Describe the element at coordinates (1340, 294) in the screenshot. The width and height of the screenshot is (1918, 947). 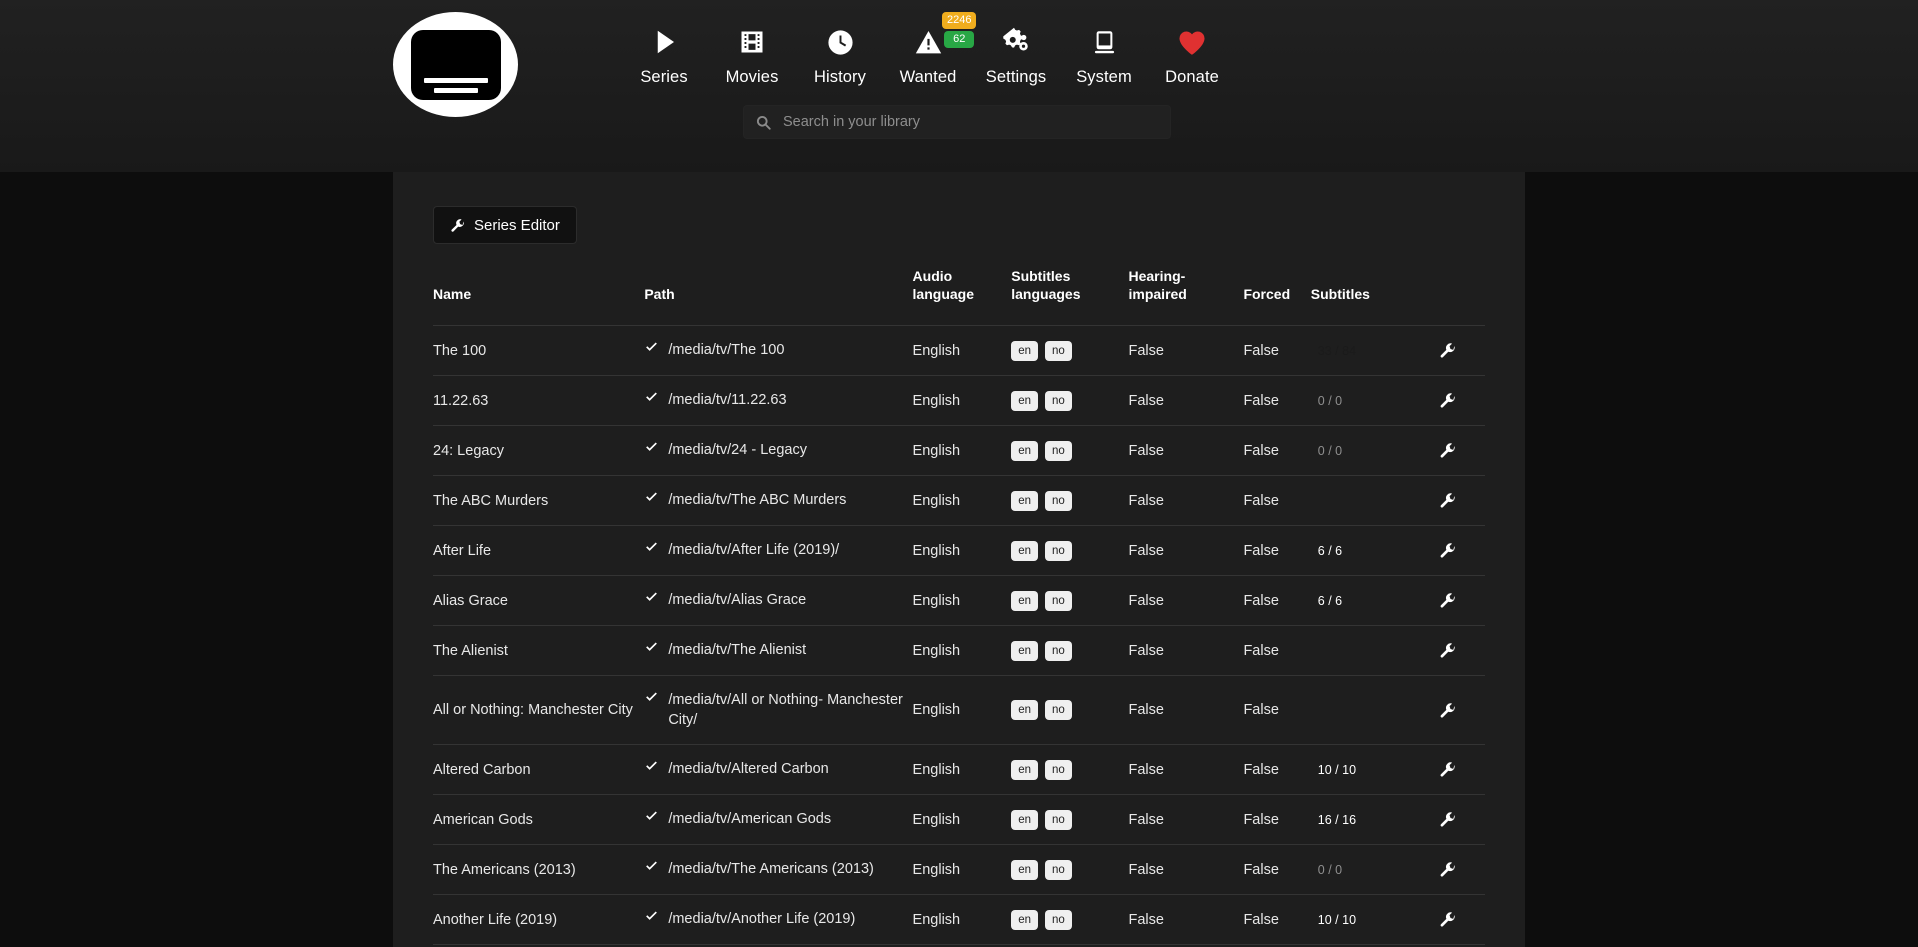
I see `column-header-subtitles: Subtitles` at that location.